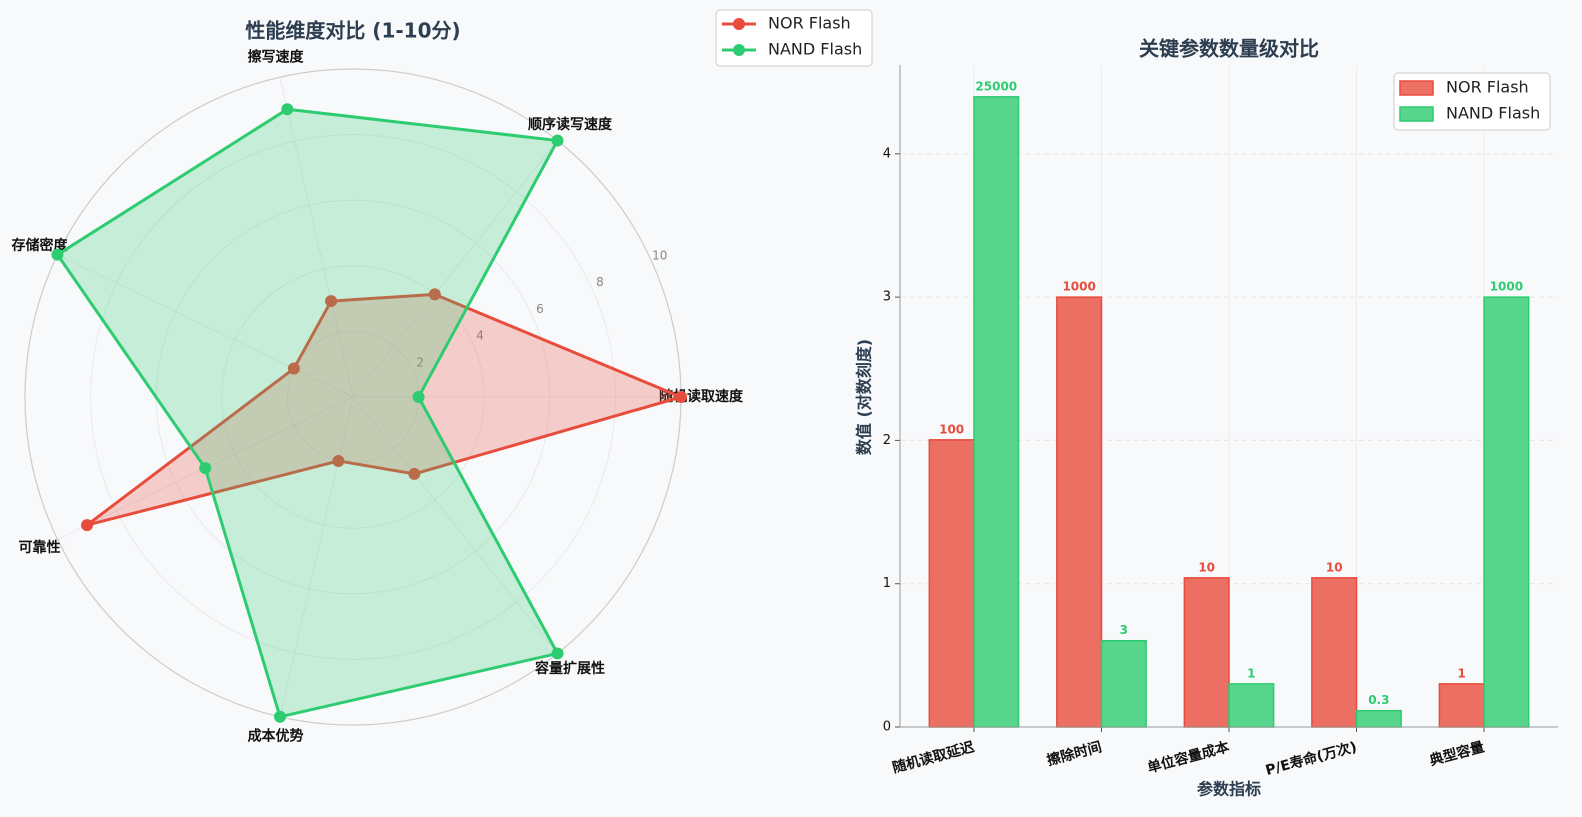 The width and height of the screenshot is (1582, 817). Describe the element at coordinates (600, 282) in the screenshot. I see `radial-tick-label: 8` at that location.